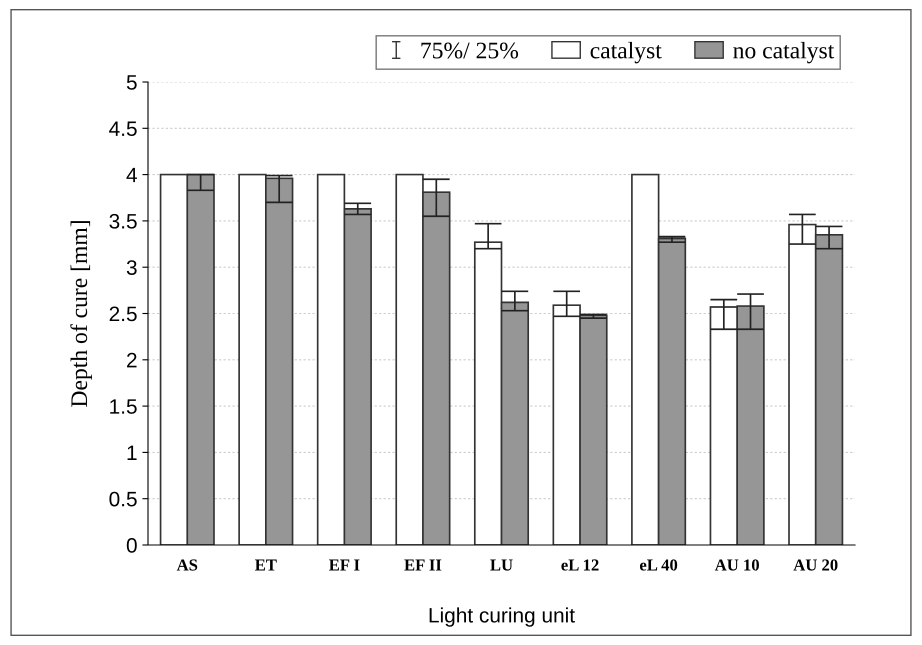 Image resolution: width=922 pixels, height=645 pixels. Describe the element at coordinates (123, 499) in the screenshot. I see `y-tick-label: 0.5` at that location.